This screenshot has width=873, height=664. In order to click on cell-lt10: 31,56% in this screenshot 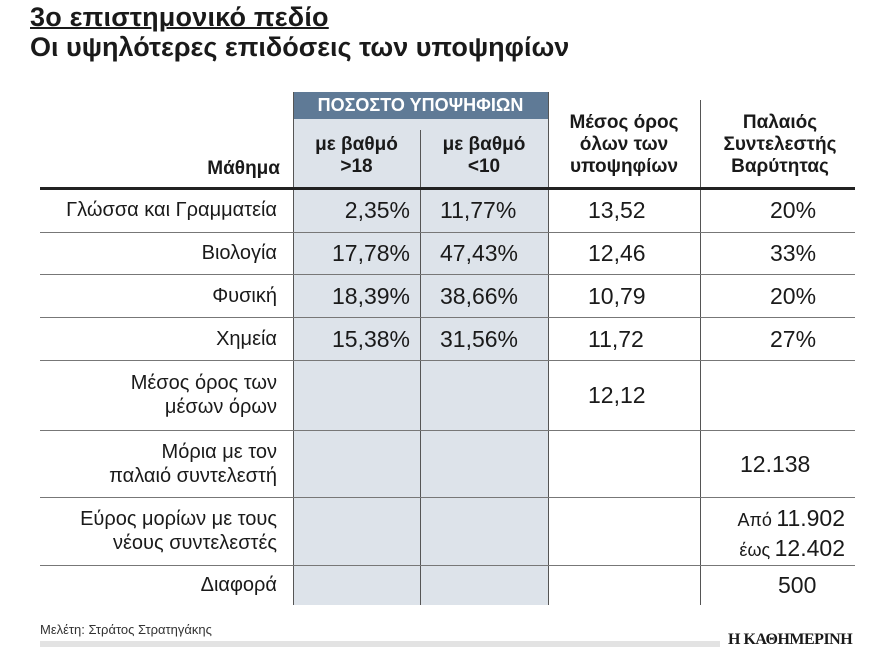, I will do `click(479, 338)`.